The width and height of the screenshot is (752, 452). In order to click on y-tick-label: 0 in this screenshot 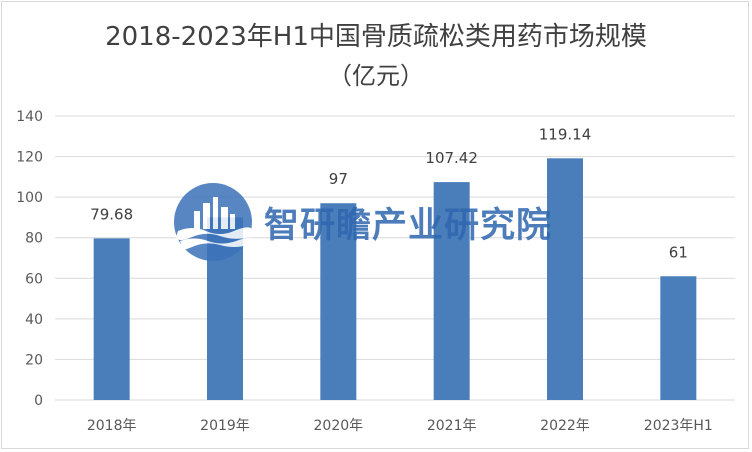, I will do `click(38, 401)`.